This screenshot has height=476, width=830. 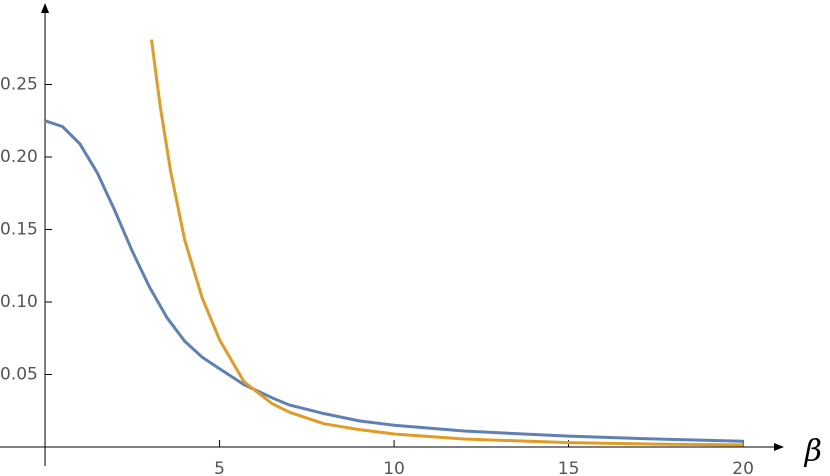 I want to click on y-tick-label: 0.10, so click(x=19, y=302).